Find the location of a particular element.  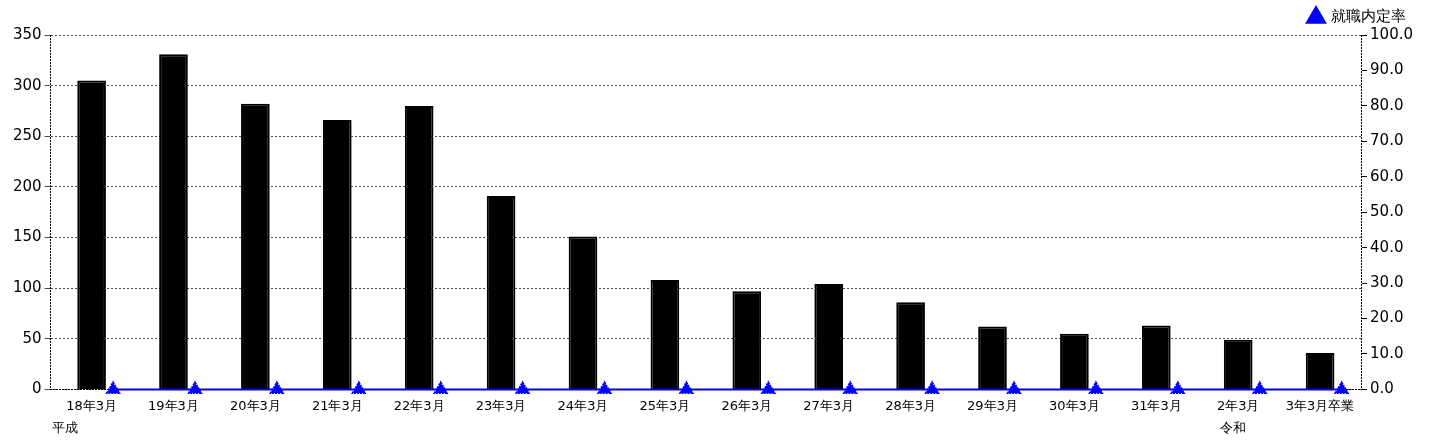

y-tick-label: 200 is located at coordinates (27, 185).